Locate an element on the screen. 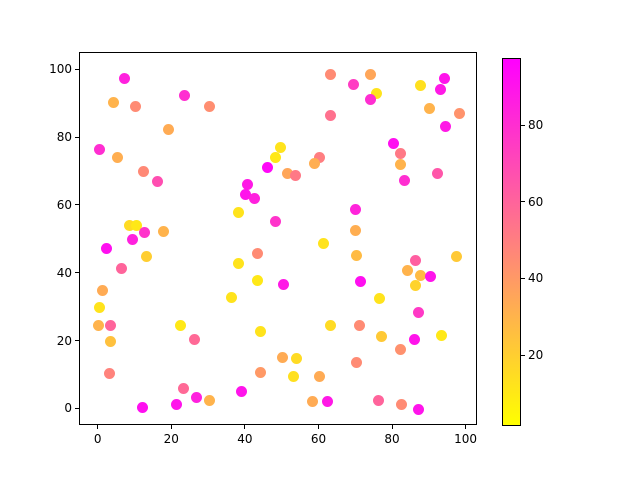  colorbar-tick-label: 40 is located at coordinates (536, 278).